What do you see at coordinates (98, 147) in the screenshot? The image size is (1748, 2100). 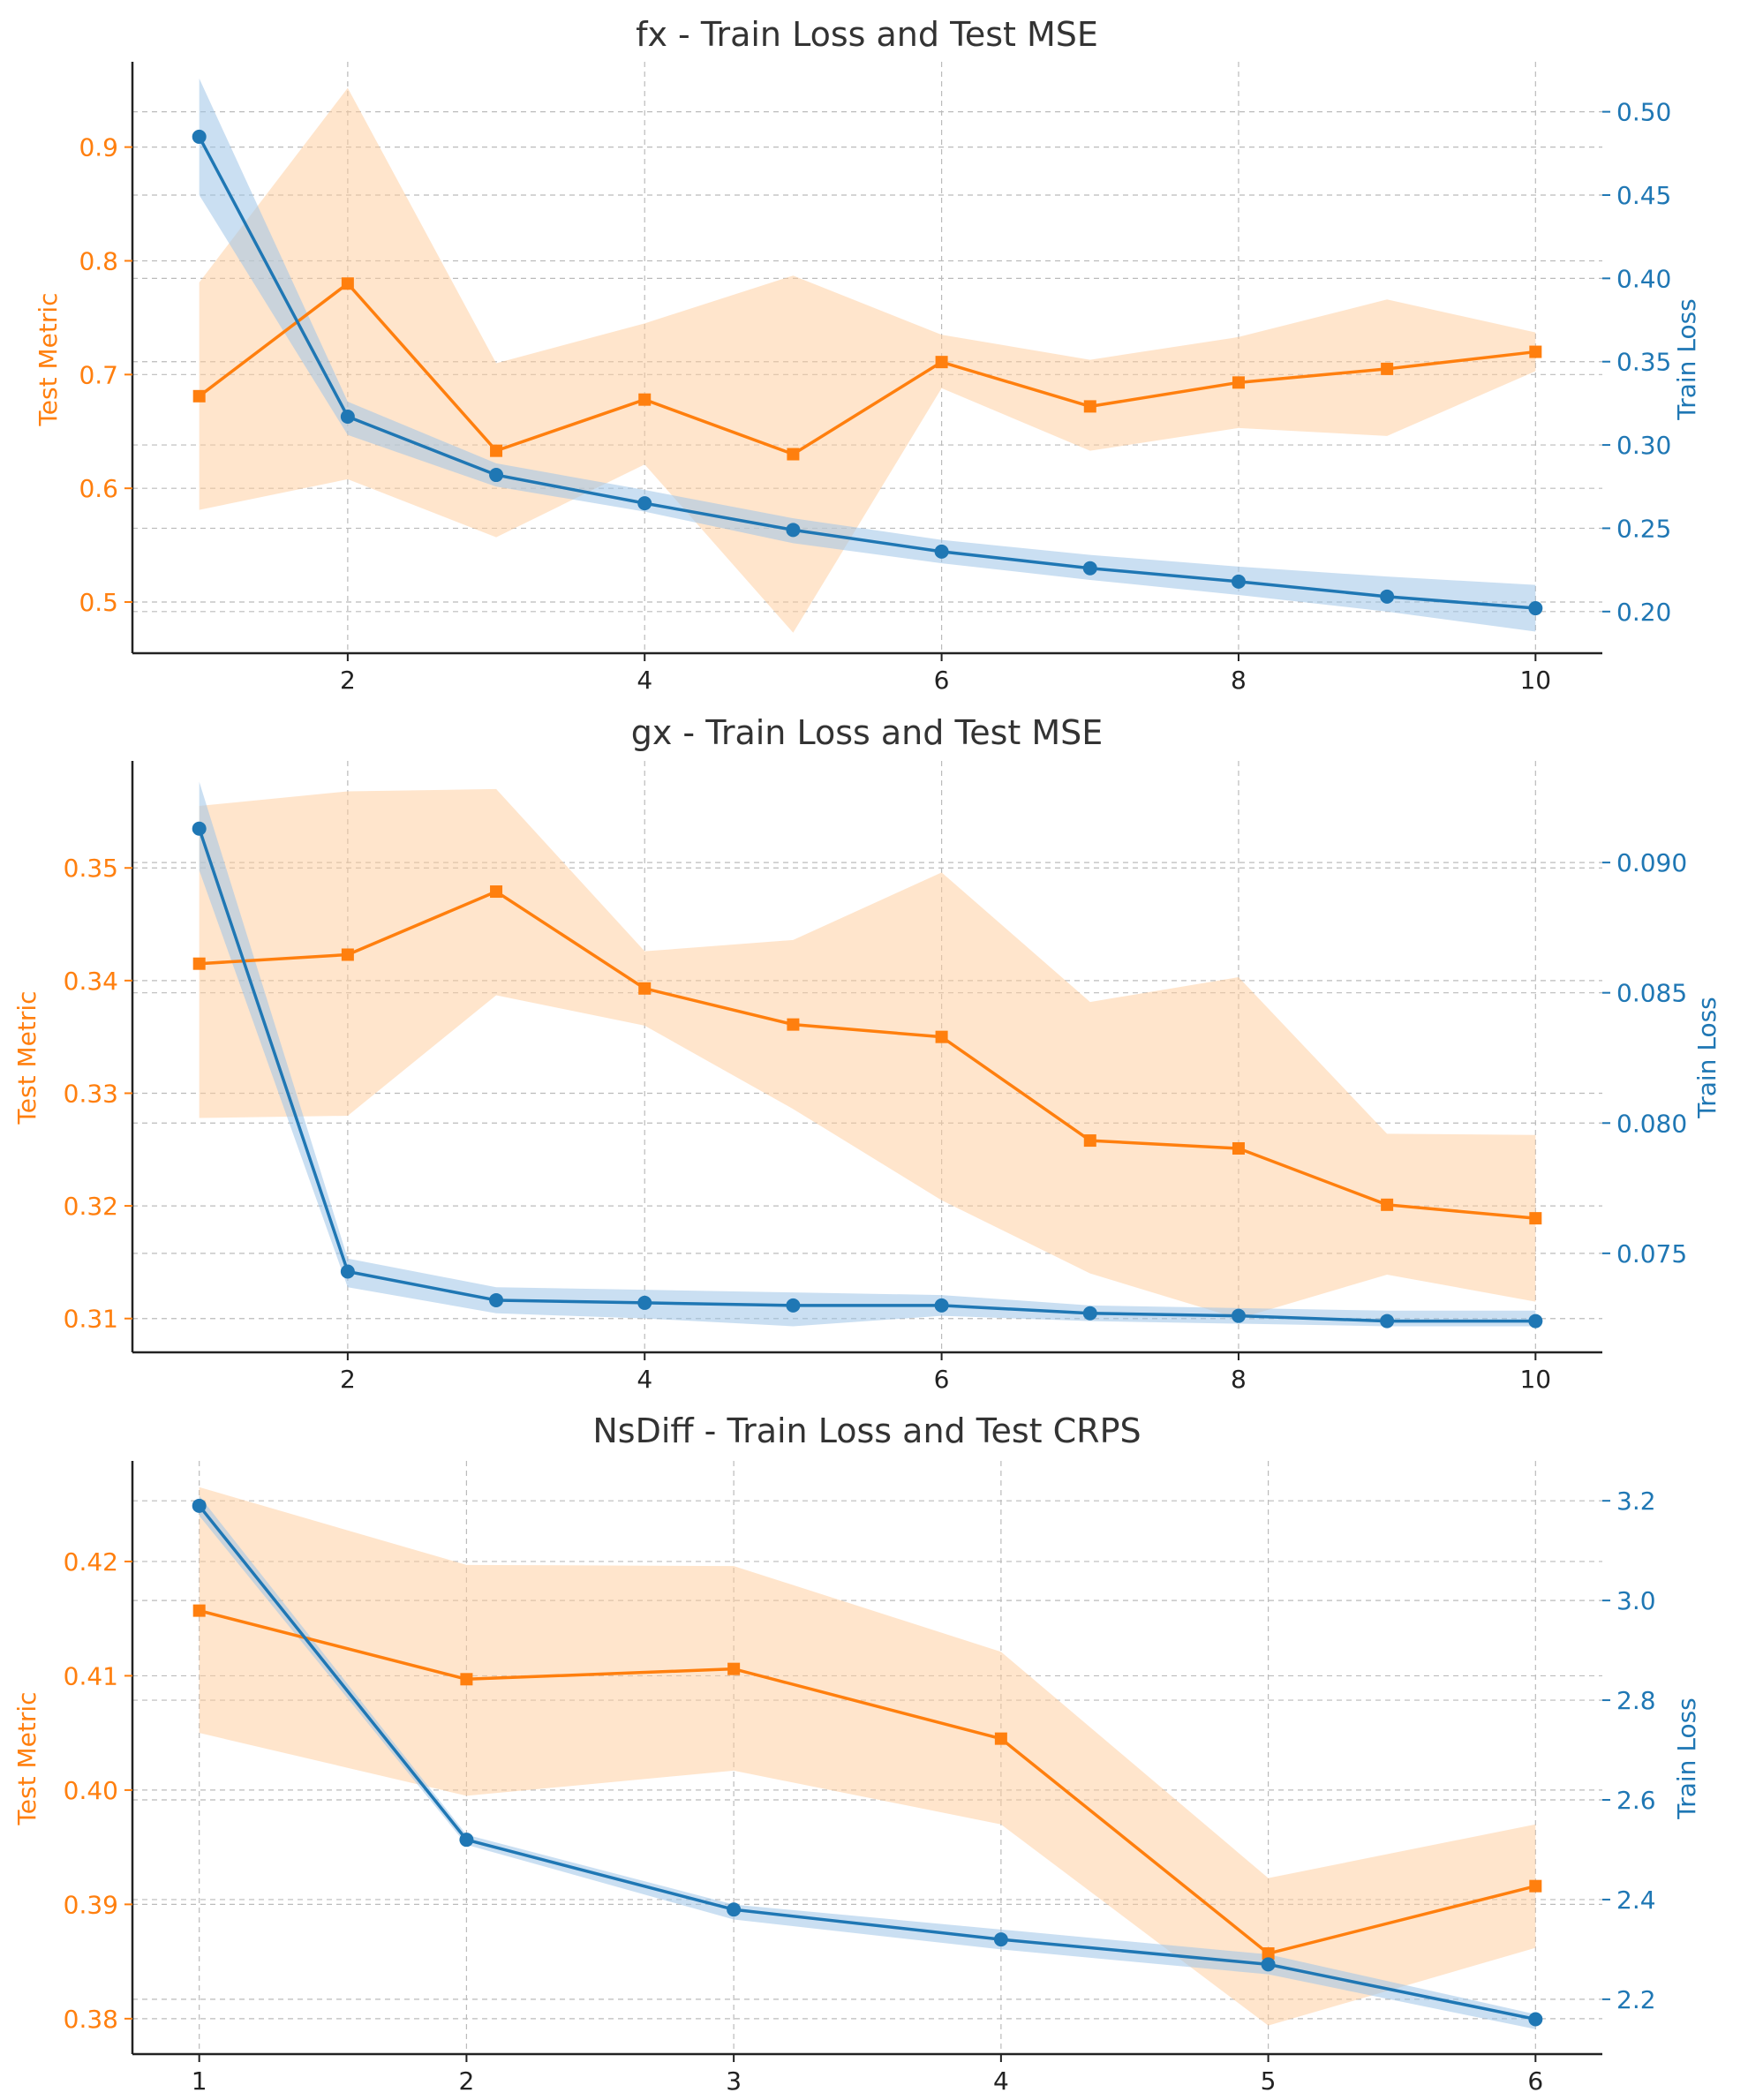 I see `y-left-tick-label: 0.9` at bounding box center [98, 147].